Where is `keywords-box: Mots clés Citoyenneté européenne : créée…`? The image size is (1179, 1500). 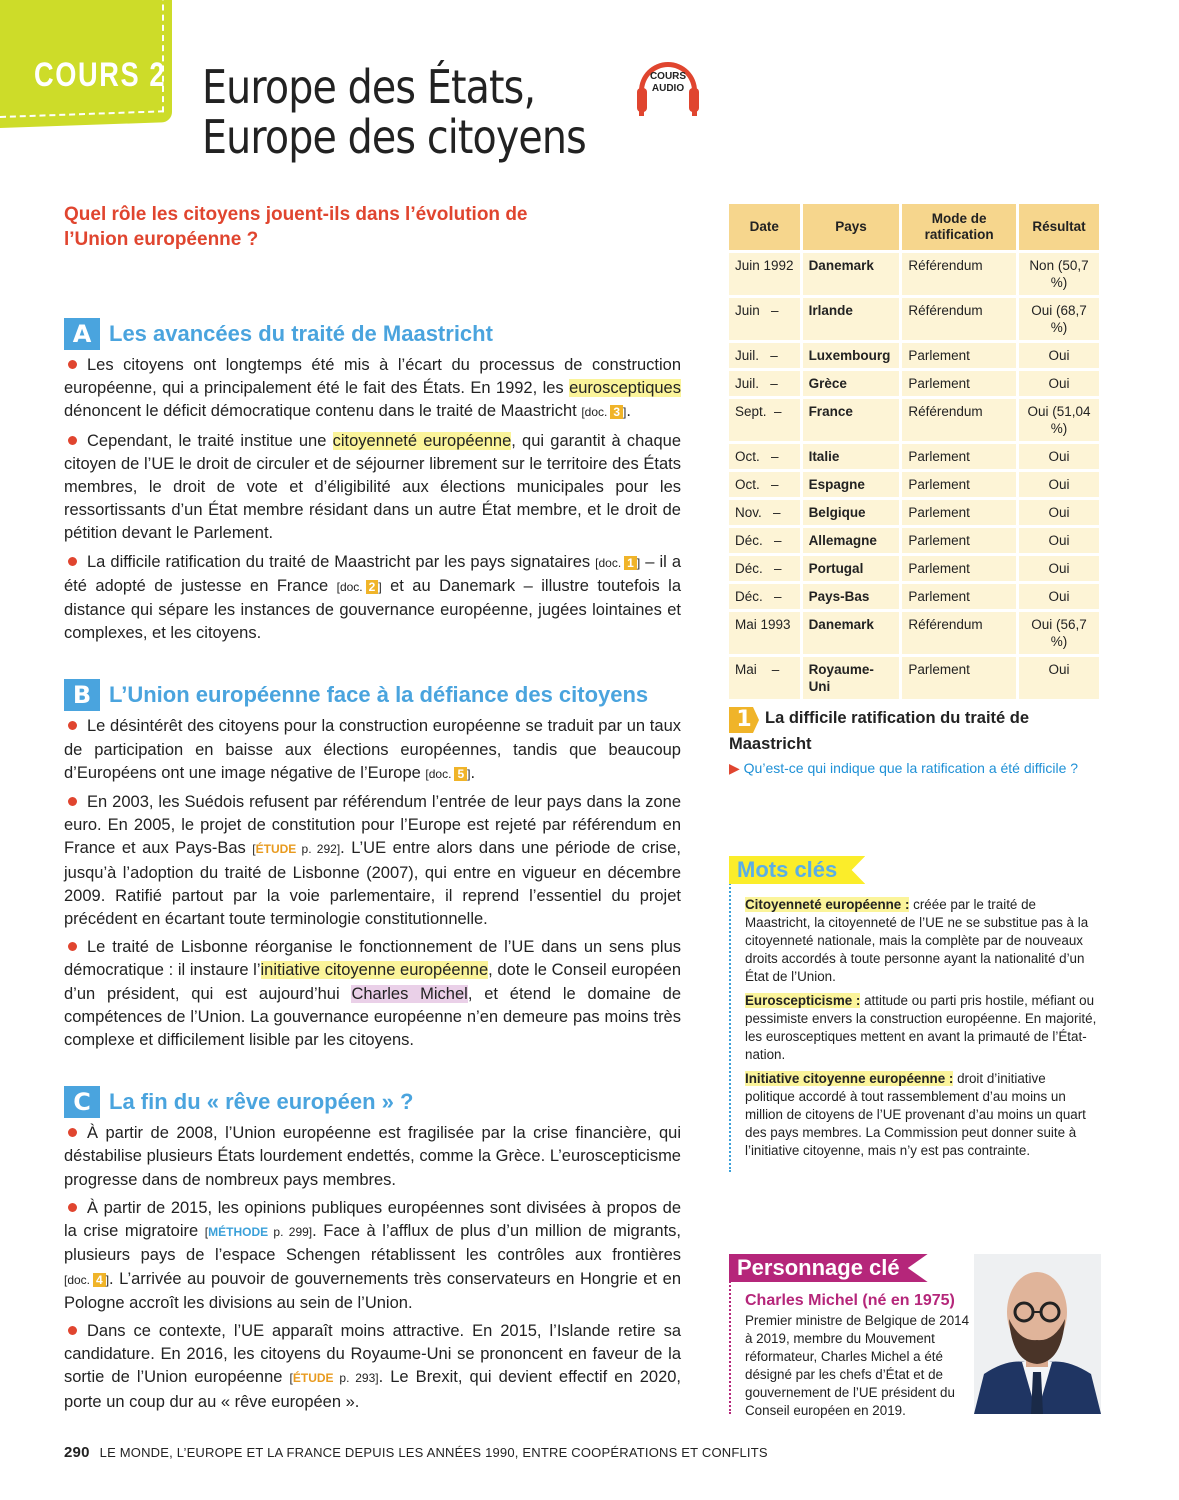 keywords-box: Mots clés Citoyenneté européenne : créée… is located at coordinates (914, 1014).